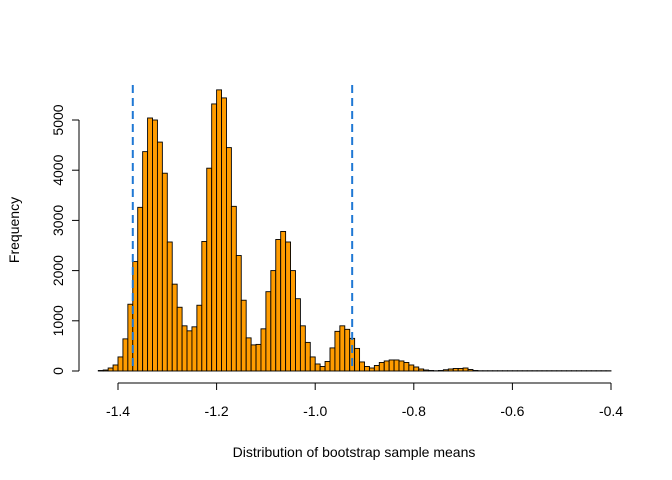 This screenshot has height=480, width=672. What do you see at coordinates (512, 411) in the screenshot?
I see `x-tick-label: -0.6` at bounding box center [512, 411].